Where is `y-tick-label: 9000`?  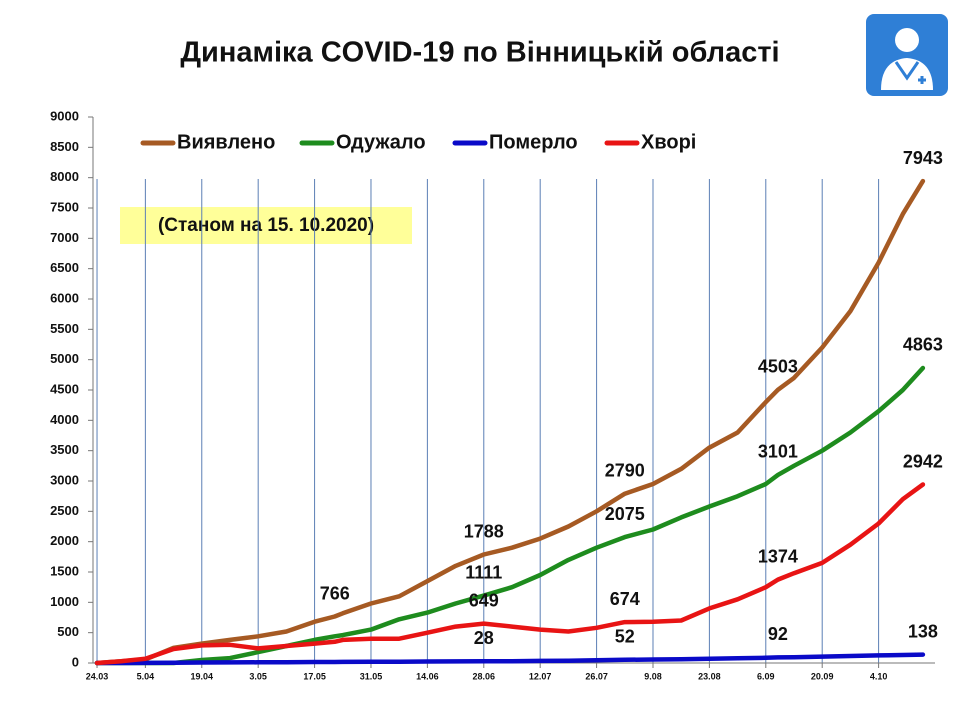 y-tick-label: 9000 is located at coordinates (64, 115).